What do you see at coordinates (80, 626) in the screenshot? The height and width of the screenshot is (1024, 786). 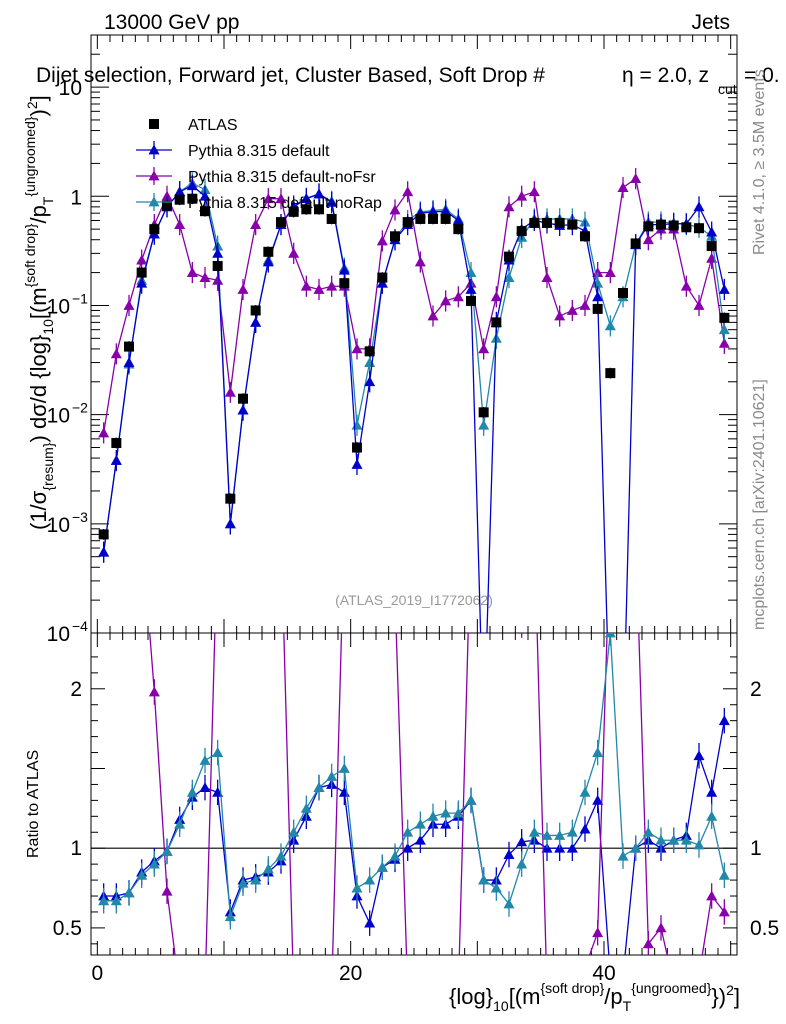 I see `y-tick-label-exponent: −4` at bounding box center [80, 626].